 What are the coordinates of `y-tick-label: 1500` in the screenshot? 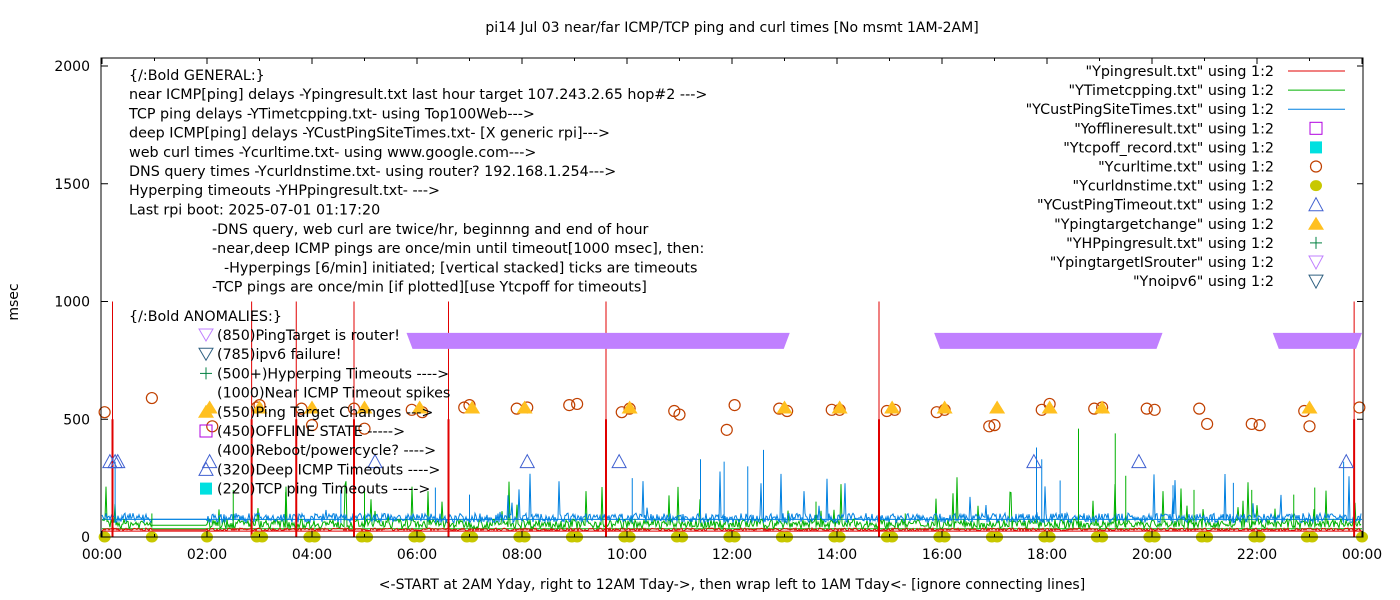 It's located at (72, 185).